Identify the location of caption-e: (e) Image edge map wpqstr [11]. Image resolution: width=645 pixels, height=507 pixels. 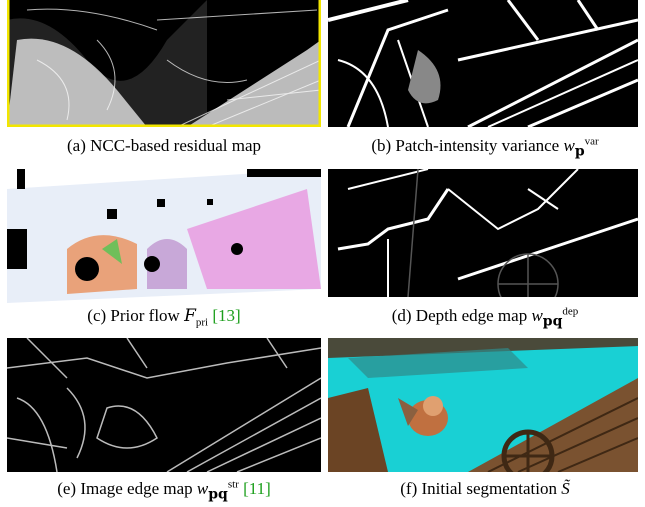
(164, 490).